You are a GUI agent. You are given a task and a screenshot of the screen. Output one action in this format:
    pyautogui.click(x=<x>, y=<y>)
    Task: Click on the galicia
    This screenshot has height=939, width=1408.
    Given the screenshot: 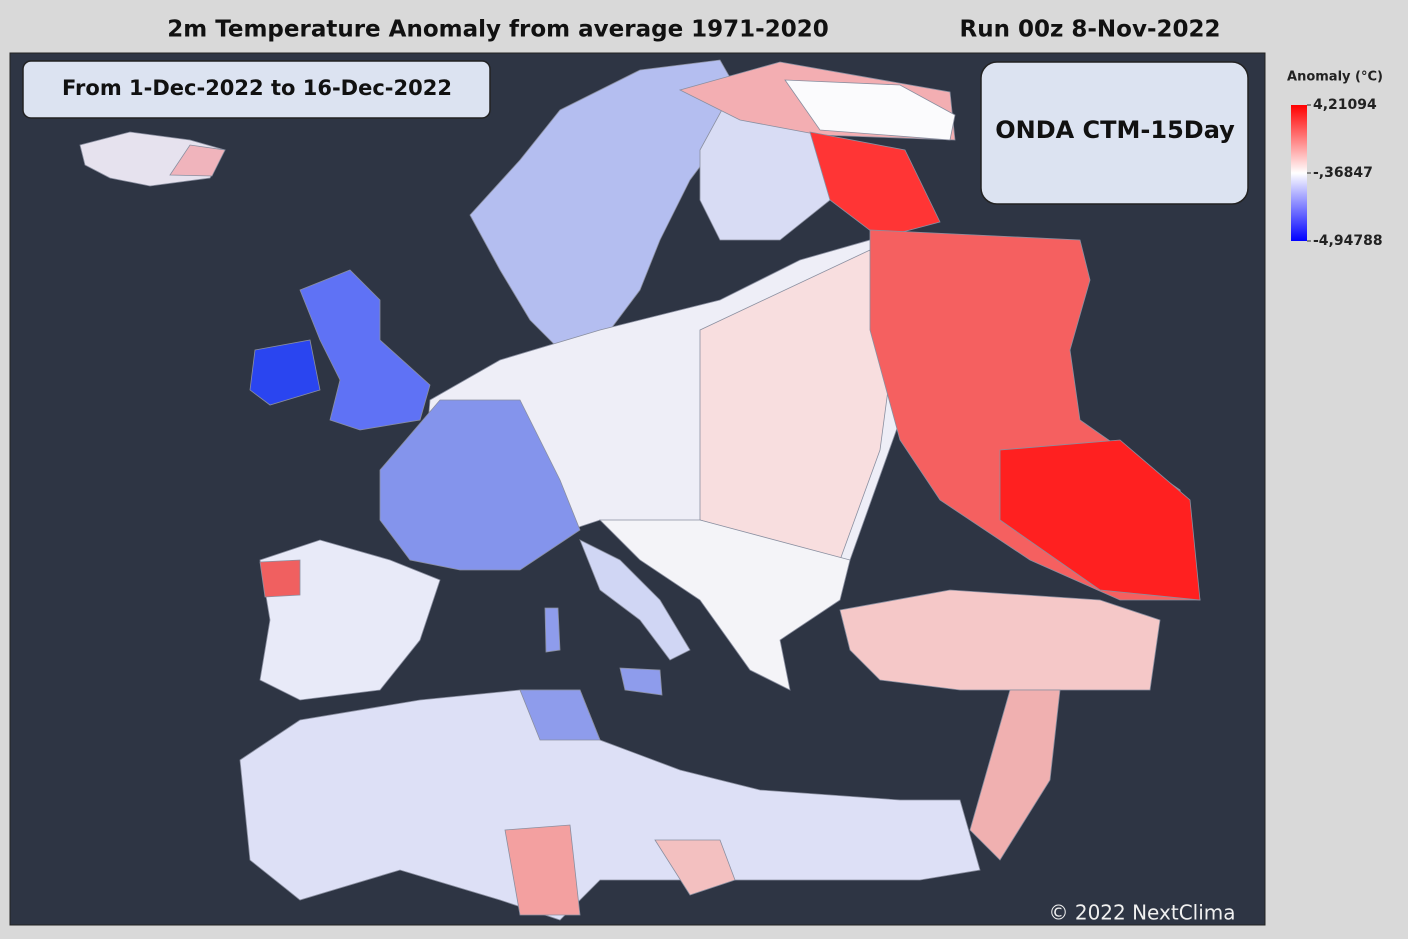 What is the action you would take?
    pyautogui.click(x=280, y=578)
    